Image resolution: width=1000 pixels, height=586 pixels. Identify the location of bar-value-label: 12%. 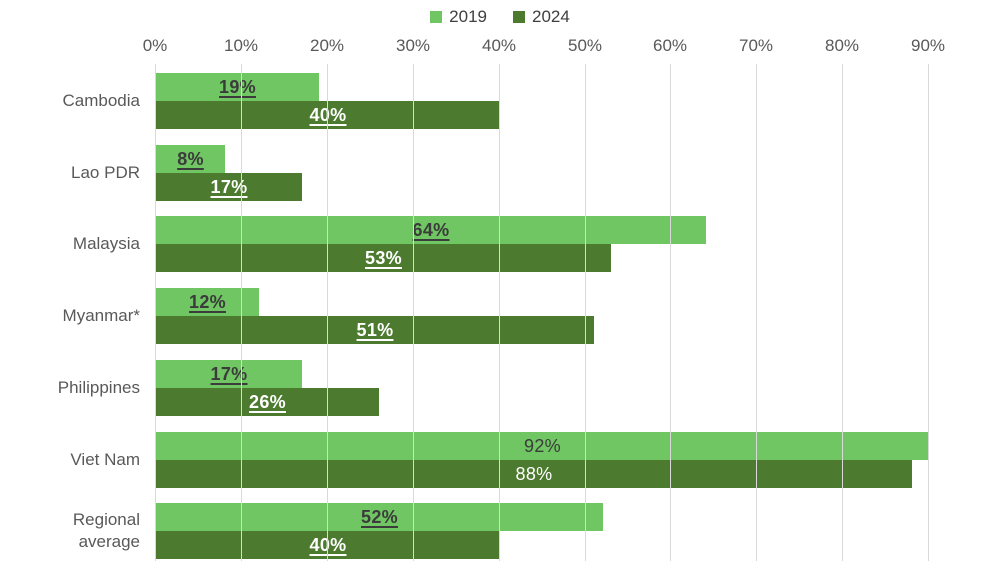
(207, 302).